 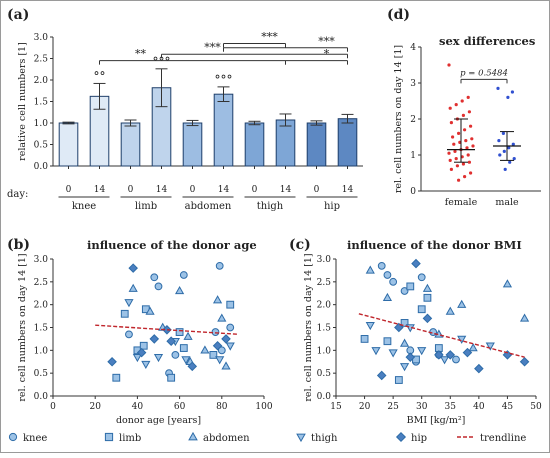 What do you see at coordinates (332, 206) in the screenshot?
I see `group-label-hip: hip` at bounding box center [332, 206].